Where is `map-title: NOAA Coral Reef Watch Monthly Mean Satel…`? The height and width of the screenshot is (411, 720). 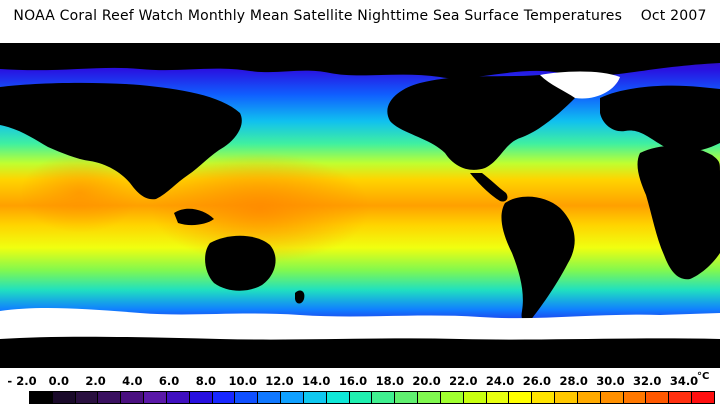 map-title: NOAA Coral Reef Watch Monthly Mean Satel… is located at coordinates (360, 16).